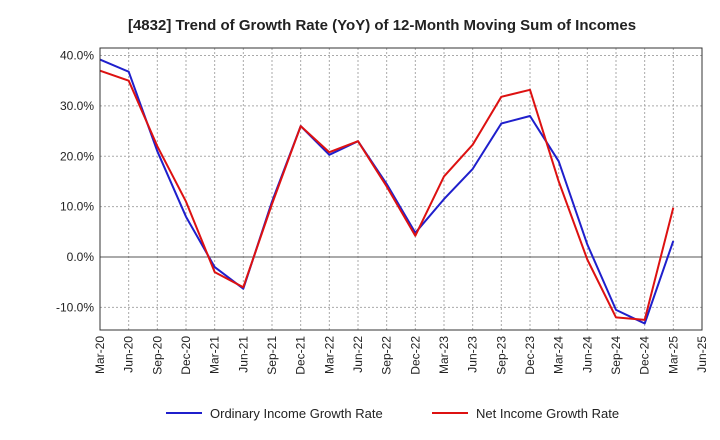  What do you see at coordinates (329, 355) in the screenshot?
I see `x-tick-label: Mar-22` at bounding box center [329, 355].